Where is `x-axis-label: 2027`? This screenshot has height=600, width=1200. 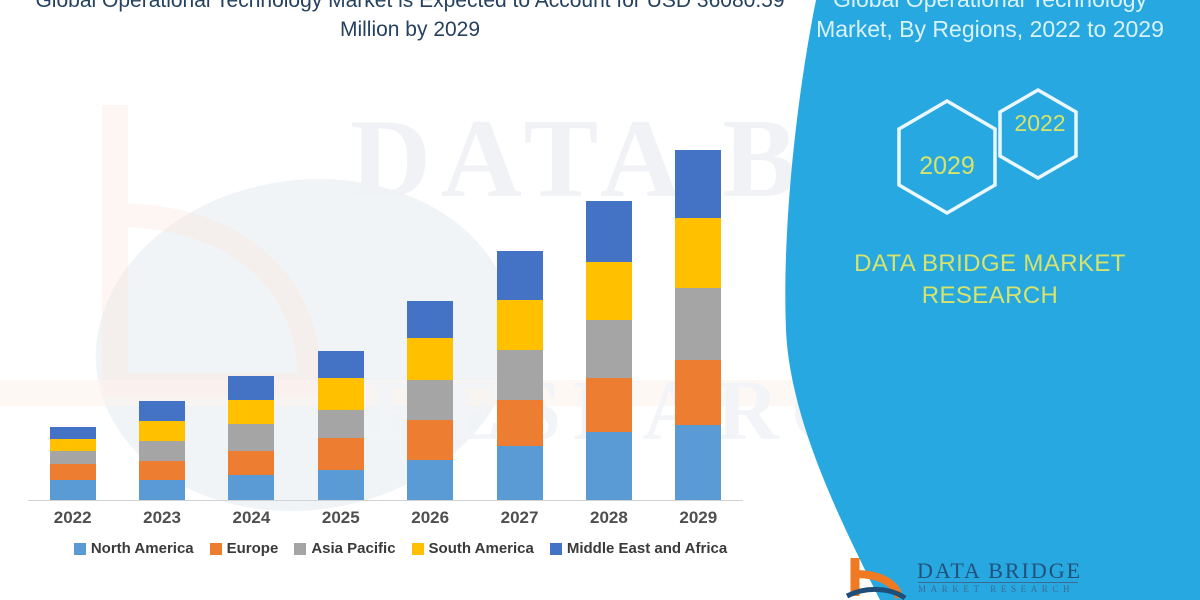
x-axis-label: 2027 is located at coordinates (519, 517).